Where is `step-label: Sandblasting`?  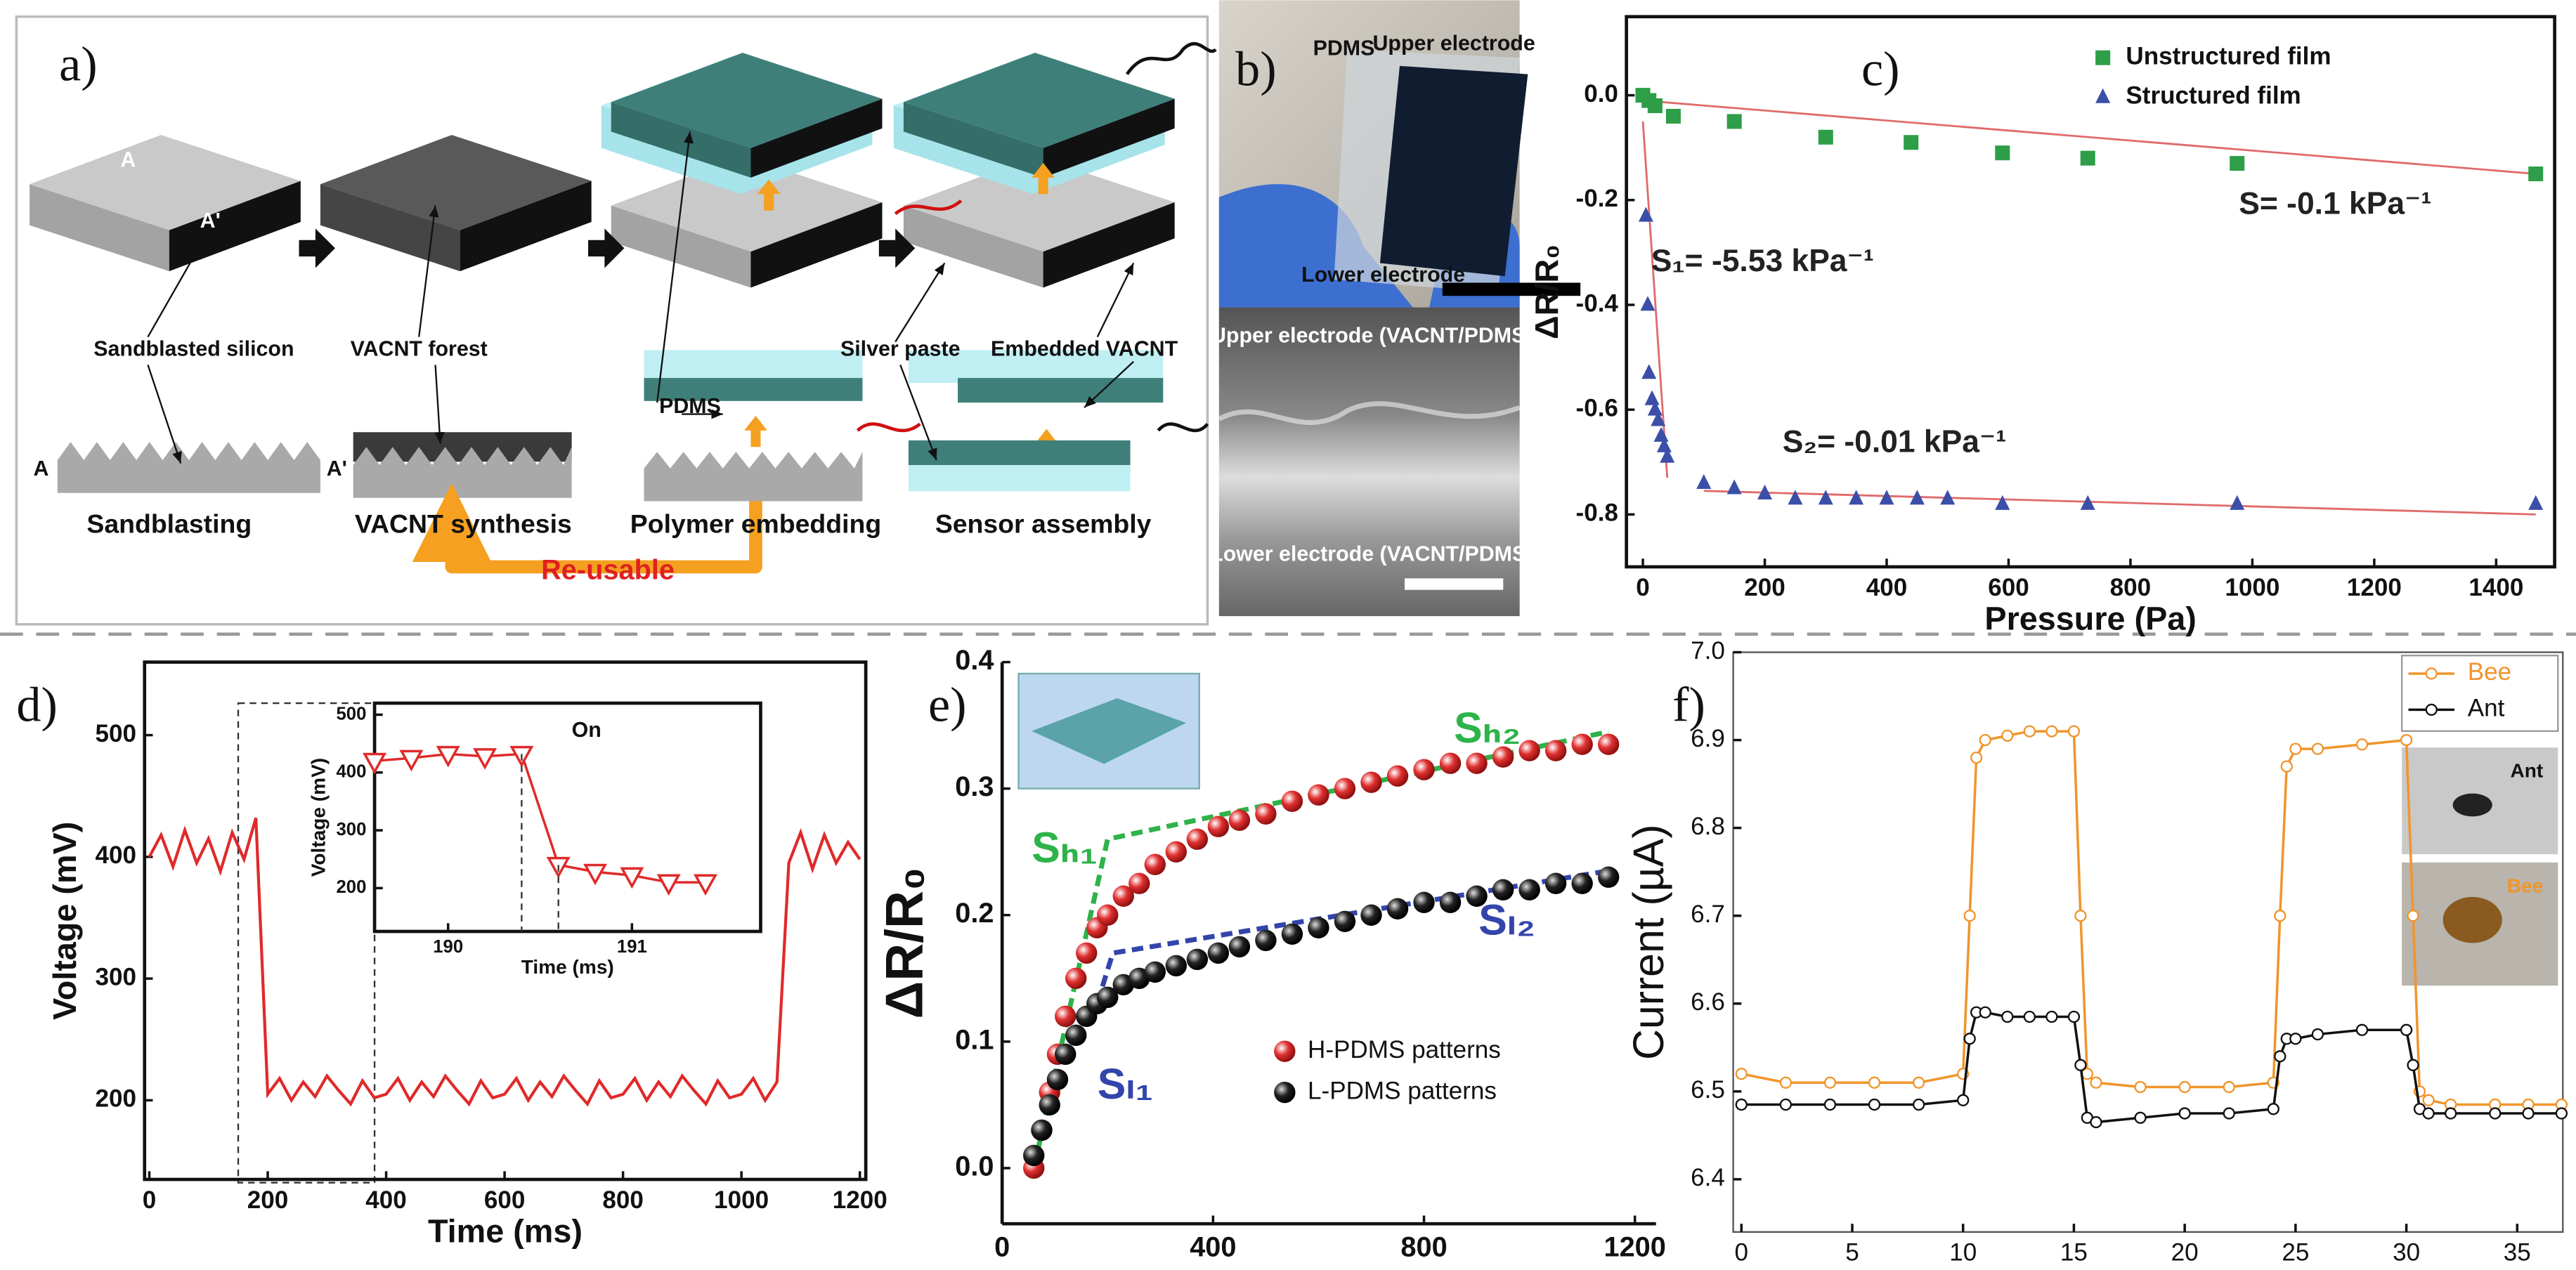
step-label: Sandblasting is located at coordinates (169, 523).